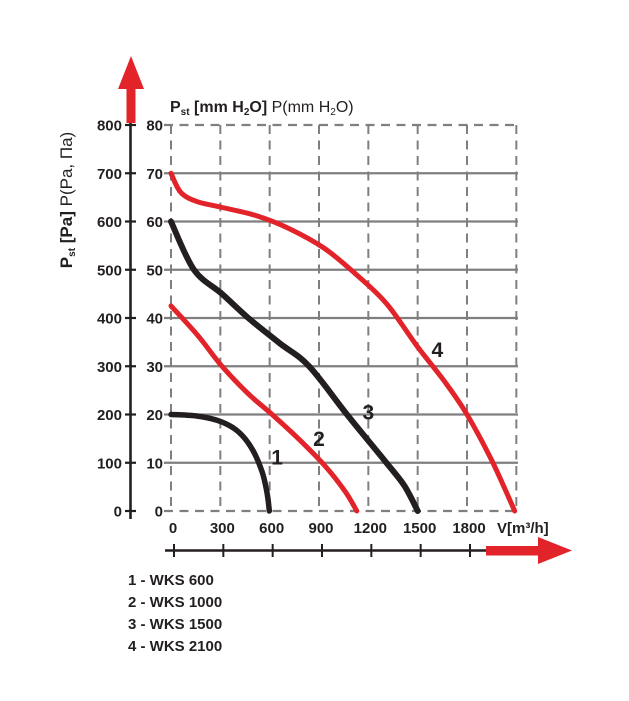 The height and width of the screenshot is (701, 629). Describe the element at coordinates (154, 126) in the screenshot. I see `mm-tick-label: 80` at that location.